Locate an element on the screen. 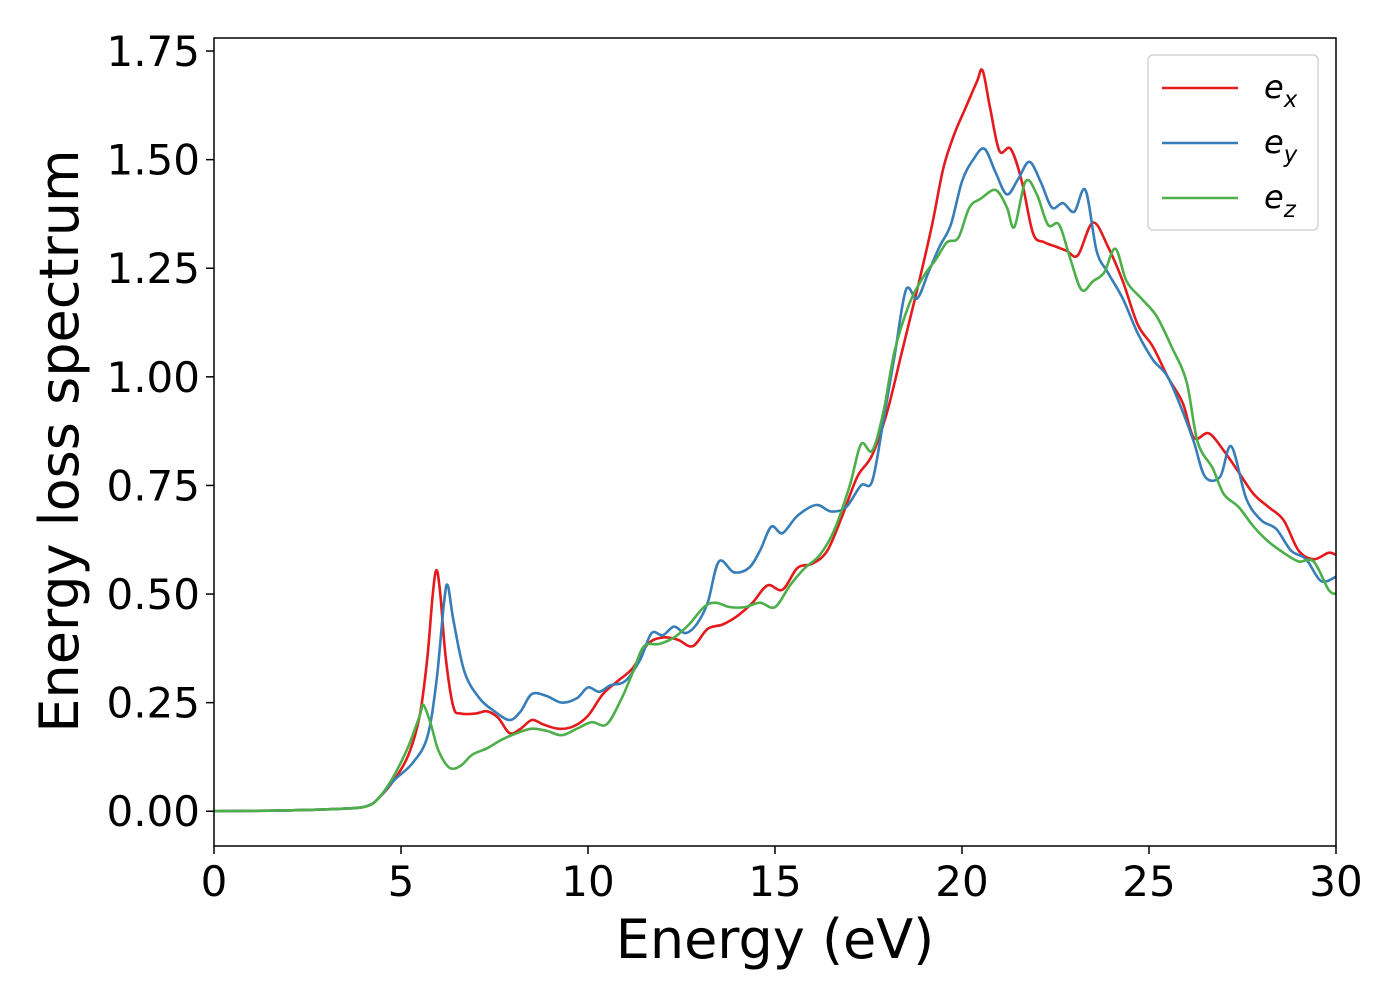  x-axis-label: Energy (eV) is located at coordinates (775, 939).